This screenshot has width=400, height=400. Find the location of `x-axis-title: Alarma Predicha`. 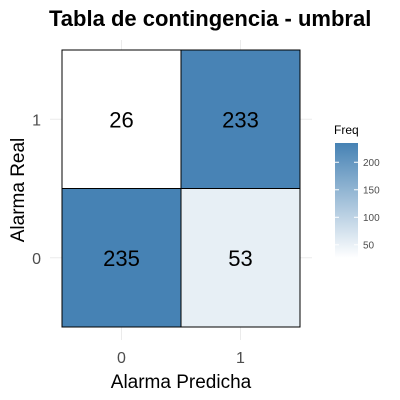

x-axis-title: Alarma Predicha is located at coordinates (181, 382).